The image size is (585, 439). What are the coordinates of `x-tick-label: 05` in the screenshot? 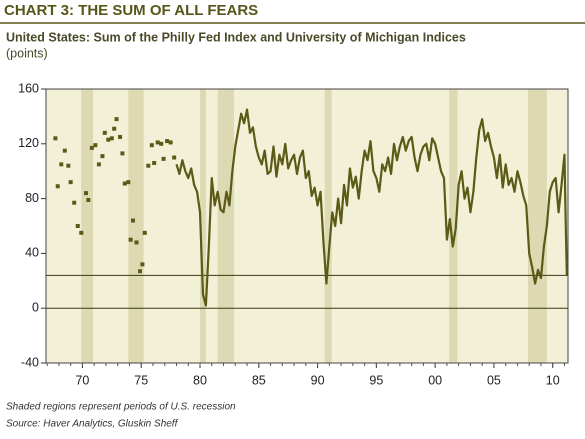 It's located at (494, 380).